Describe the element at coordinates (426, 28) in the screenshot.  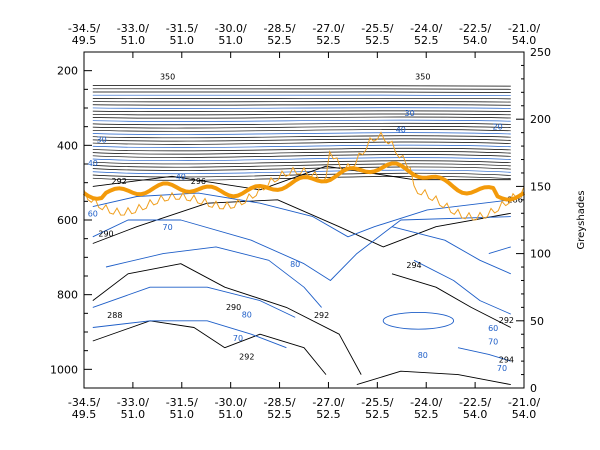
I see `x-tick-label-top-lon: -24.0/` at that location.